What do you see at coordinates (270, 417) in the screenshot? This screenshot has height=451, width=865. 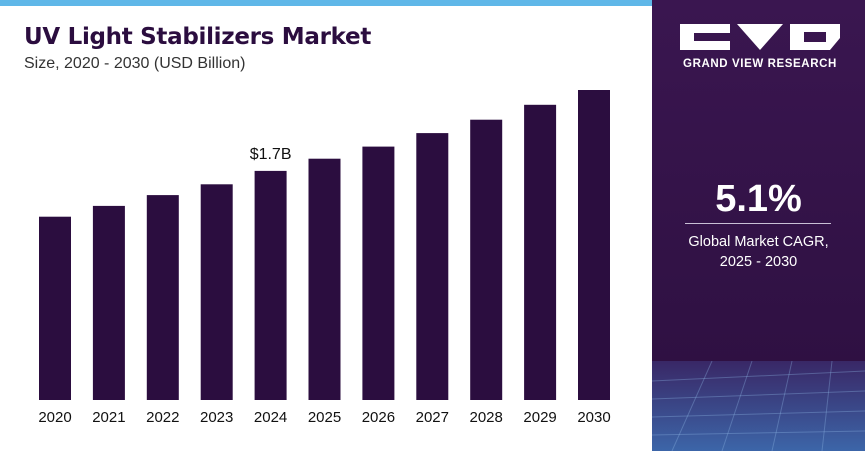 I see `x-tick-label-2024: 2024` at bounding box center [270, 417].